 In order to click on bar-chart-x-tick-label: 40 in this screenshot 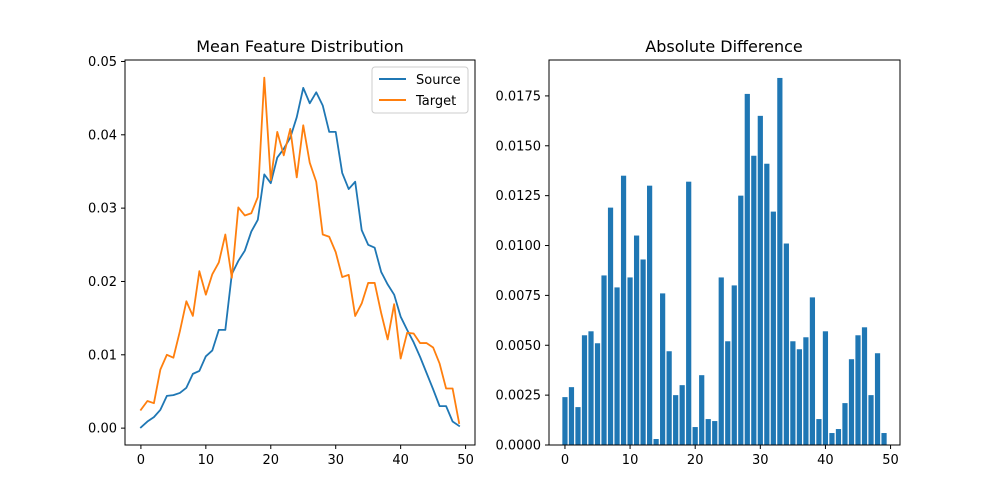, I will do `click(825, 460)`.